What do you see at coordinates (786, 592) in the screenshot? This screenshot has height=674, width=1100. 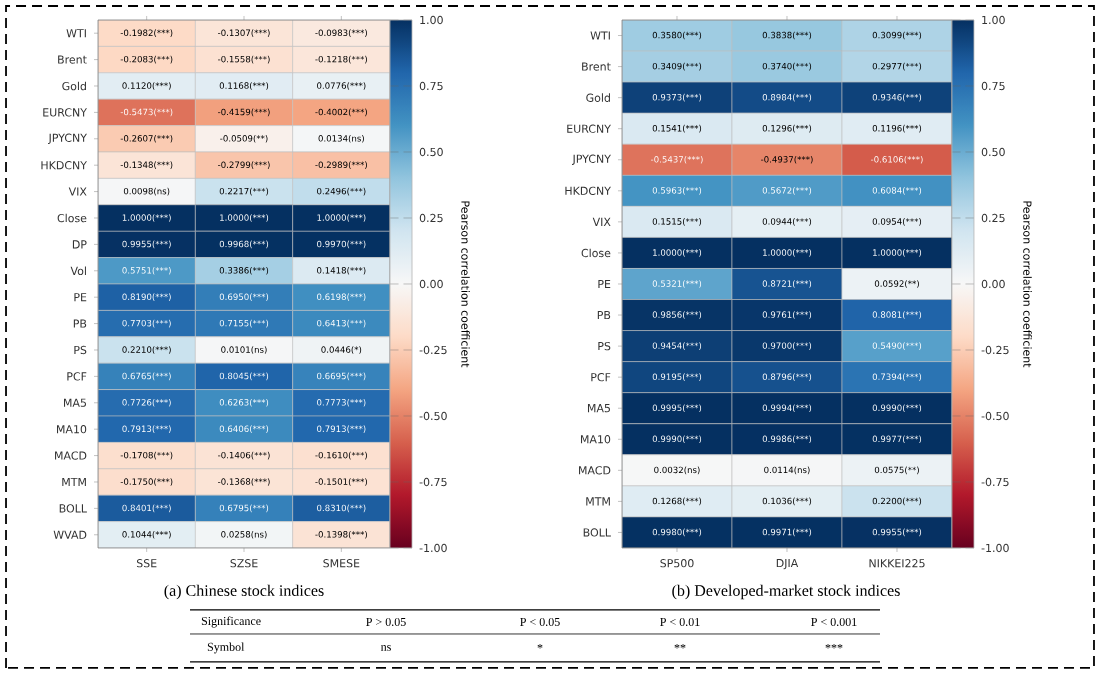 I see `text: (b) Developed-market stock indices` at bounding box center [786, 592].